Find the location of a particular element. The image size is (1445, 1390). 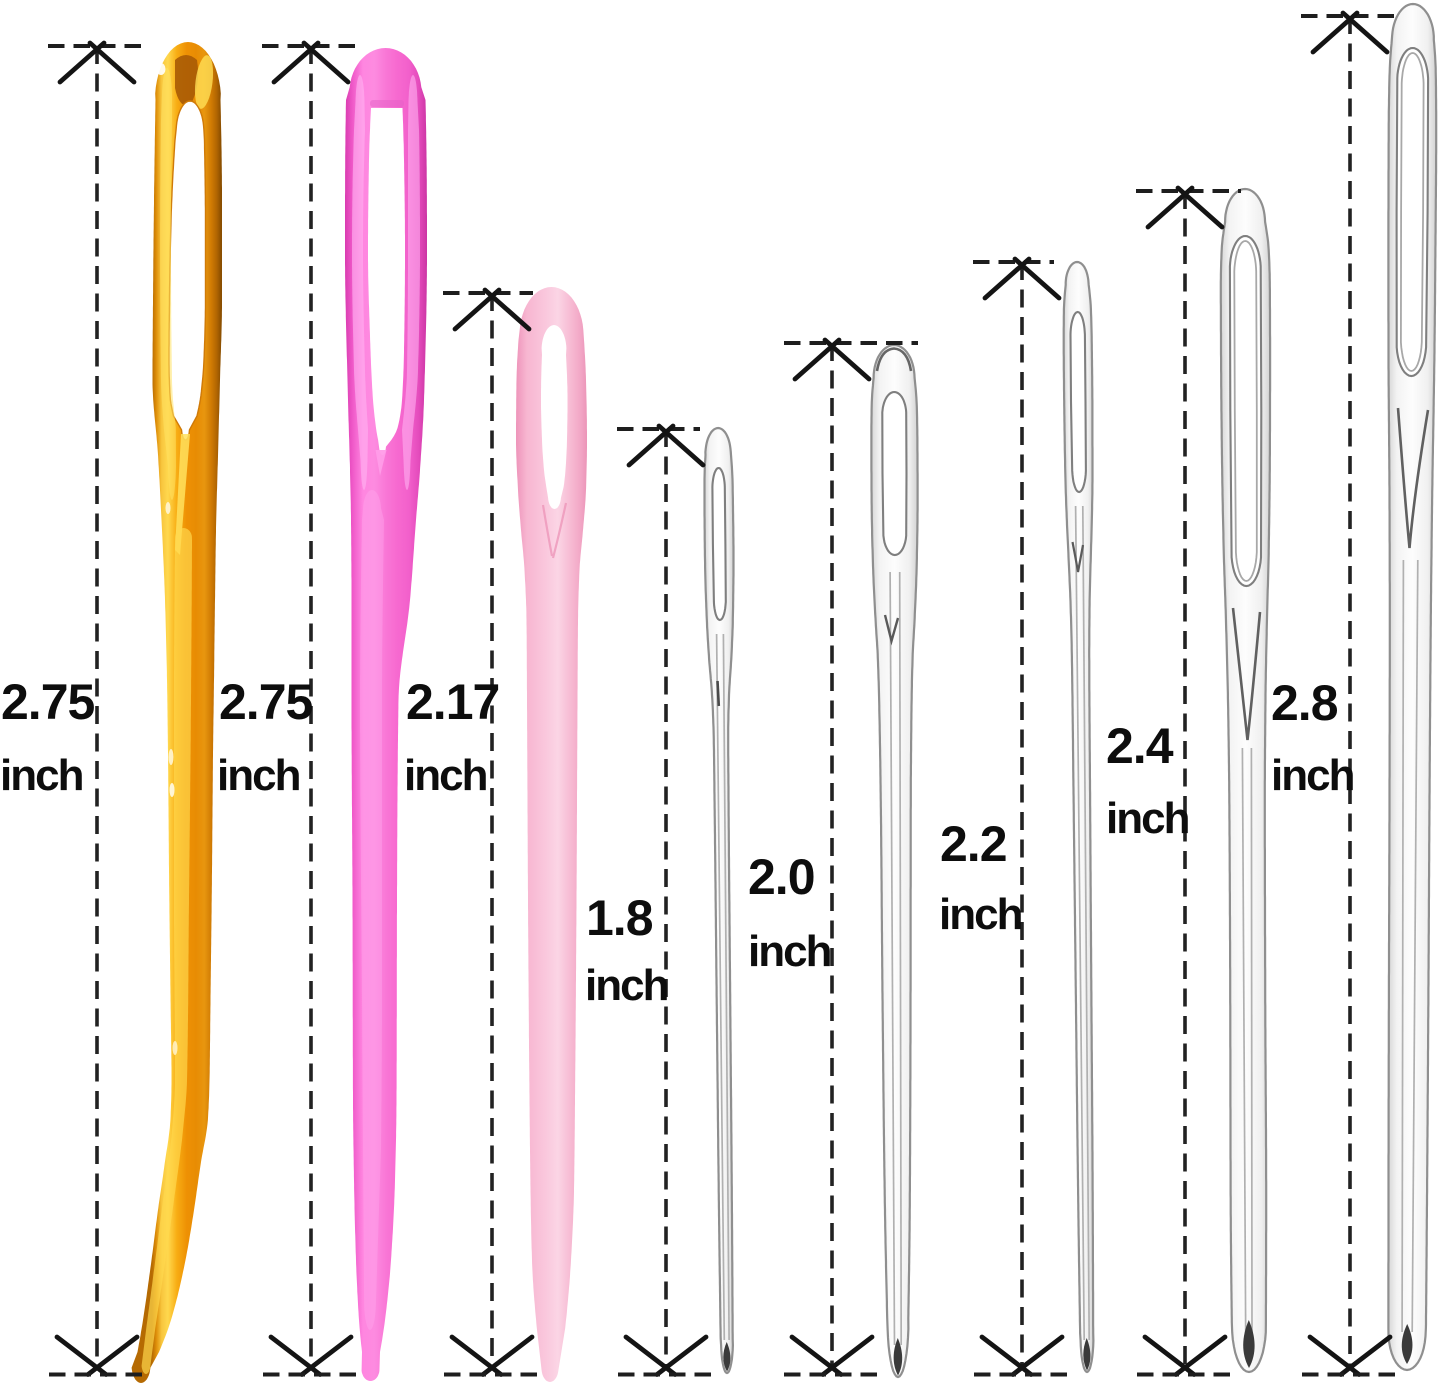

svg-text: 2.8 is located at coordinates (1304, 703).